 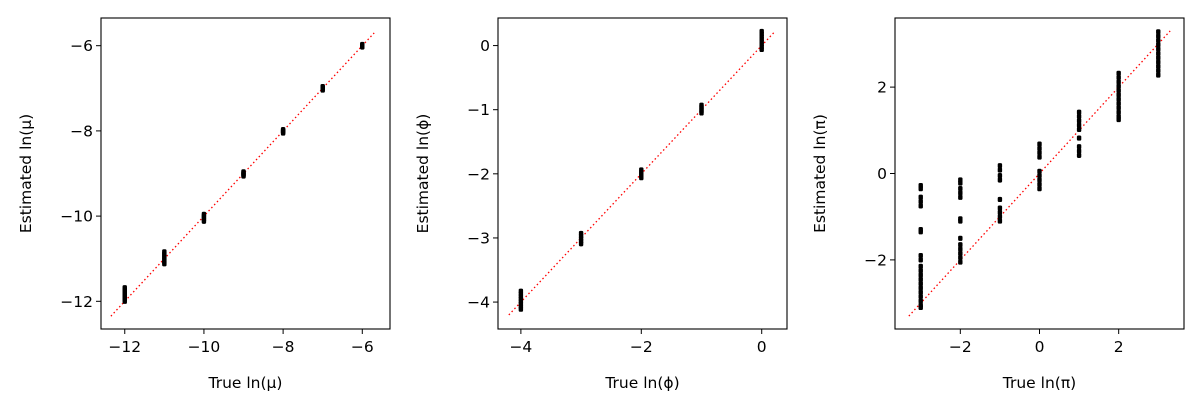 What do you see at coordinates (81, 46) in the screenshot?
I see `y-tick-label: −6` at bounding box center [81, 46].